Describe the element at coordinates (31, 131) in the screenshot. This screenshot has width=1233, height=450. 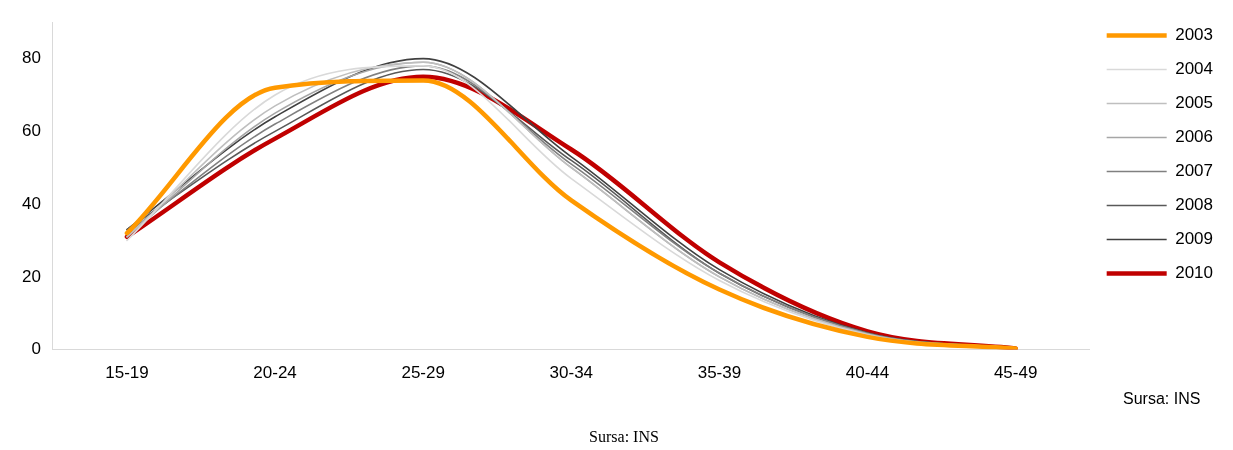
I see `y-tick-label: 60` at that location.